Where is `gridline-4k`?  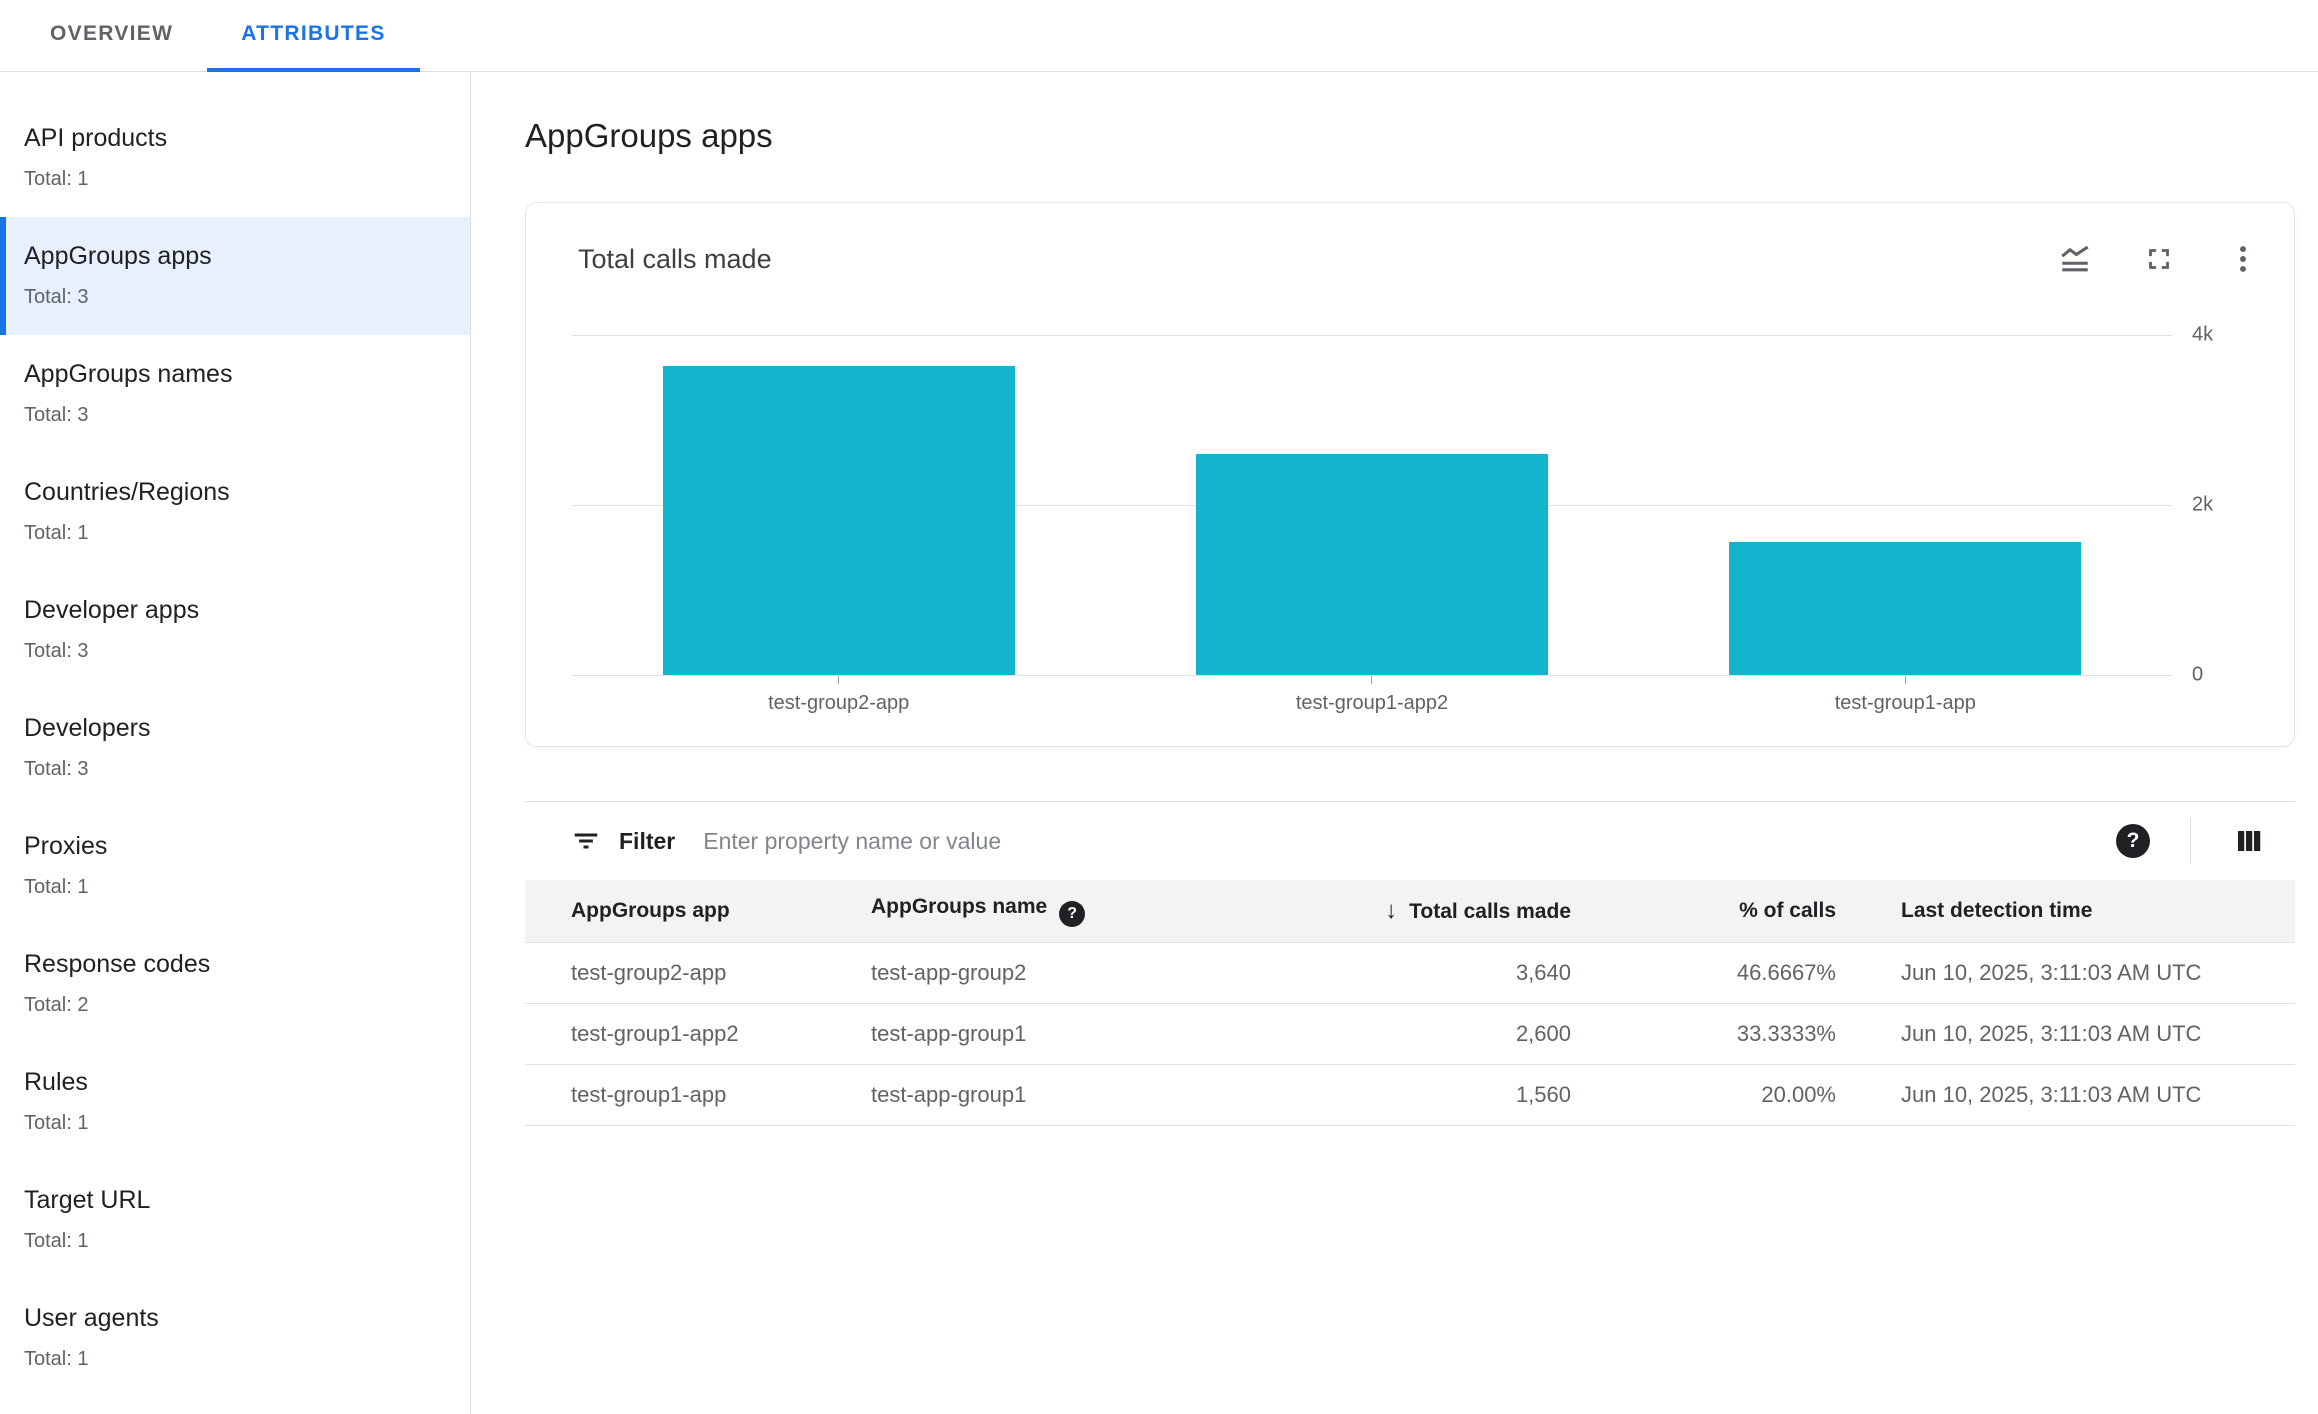 gridline-4k is located at coordinates (1372, 335).